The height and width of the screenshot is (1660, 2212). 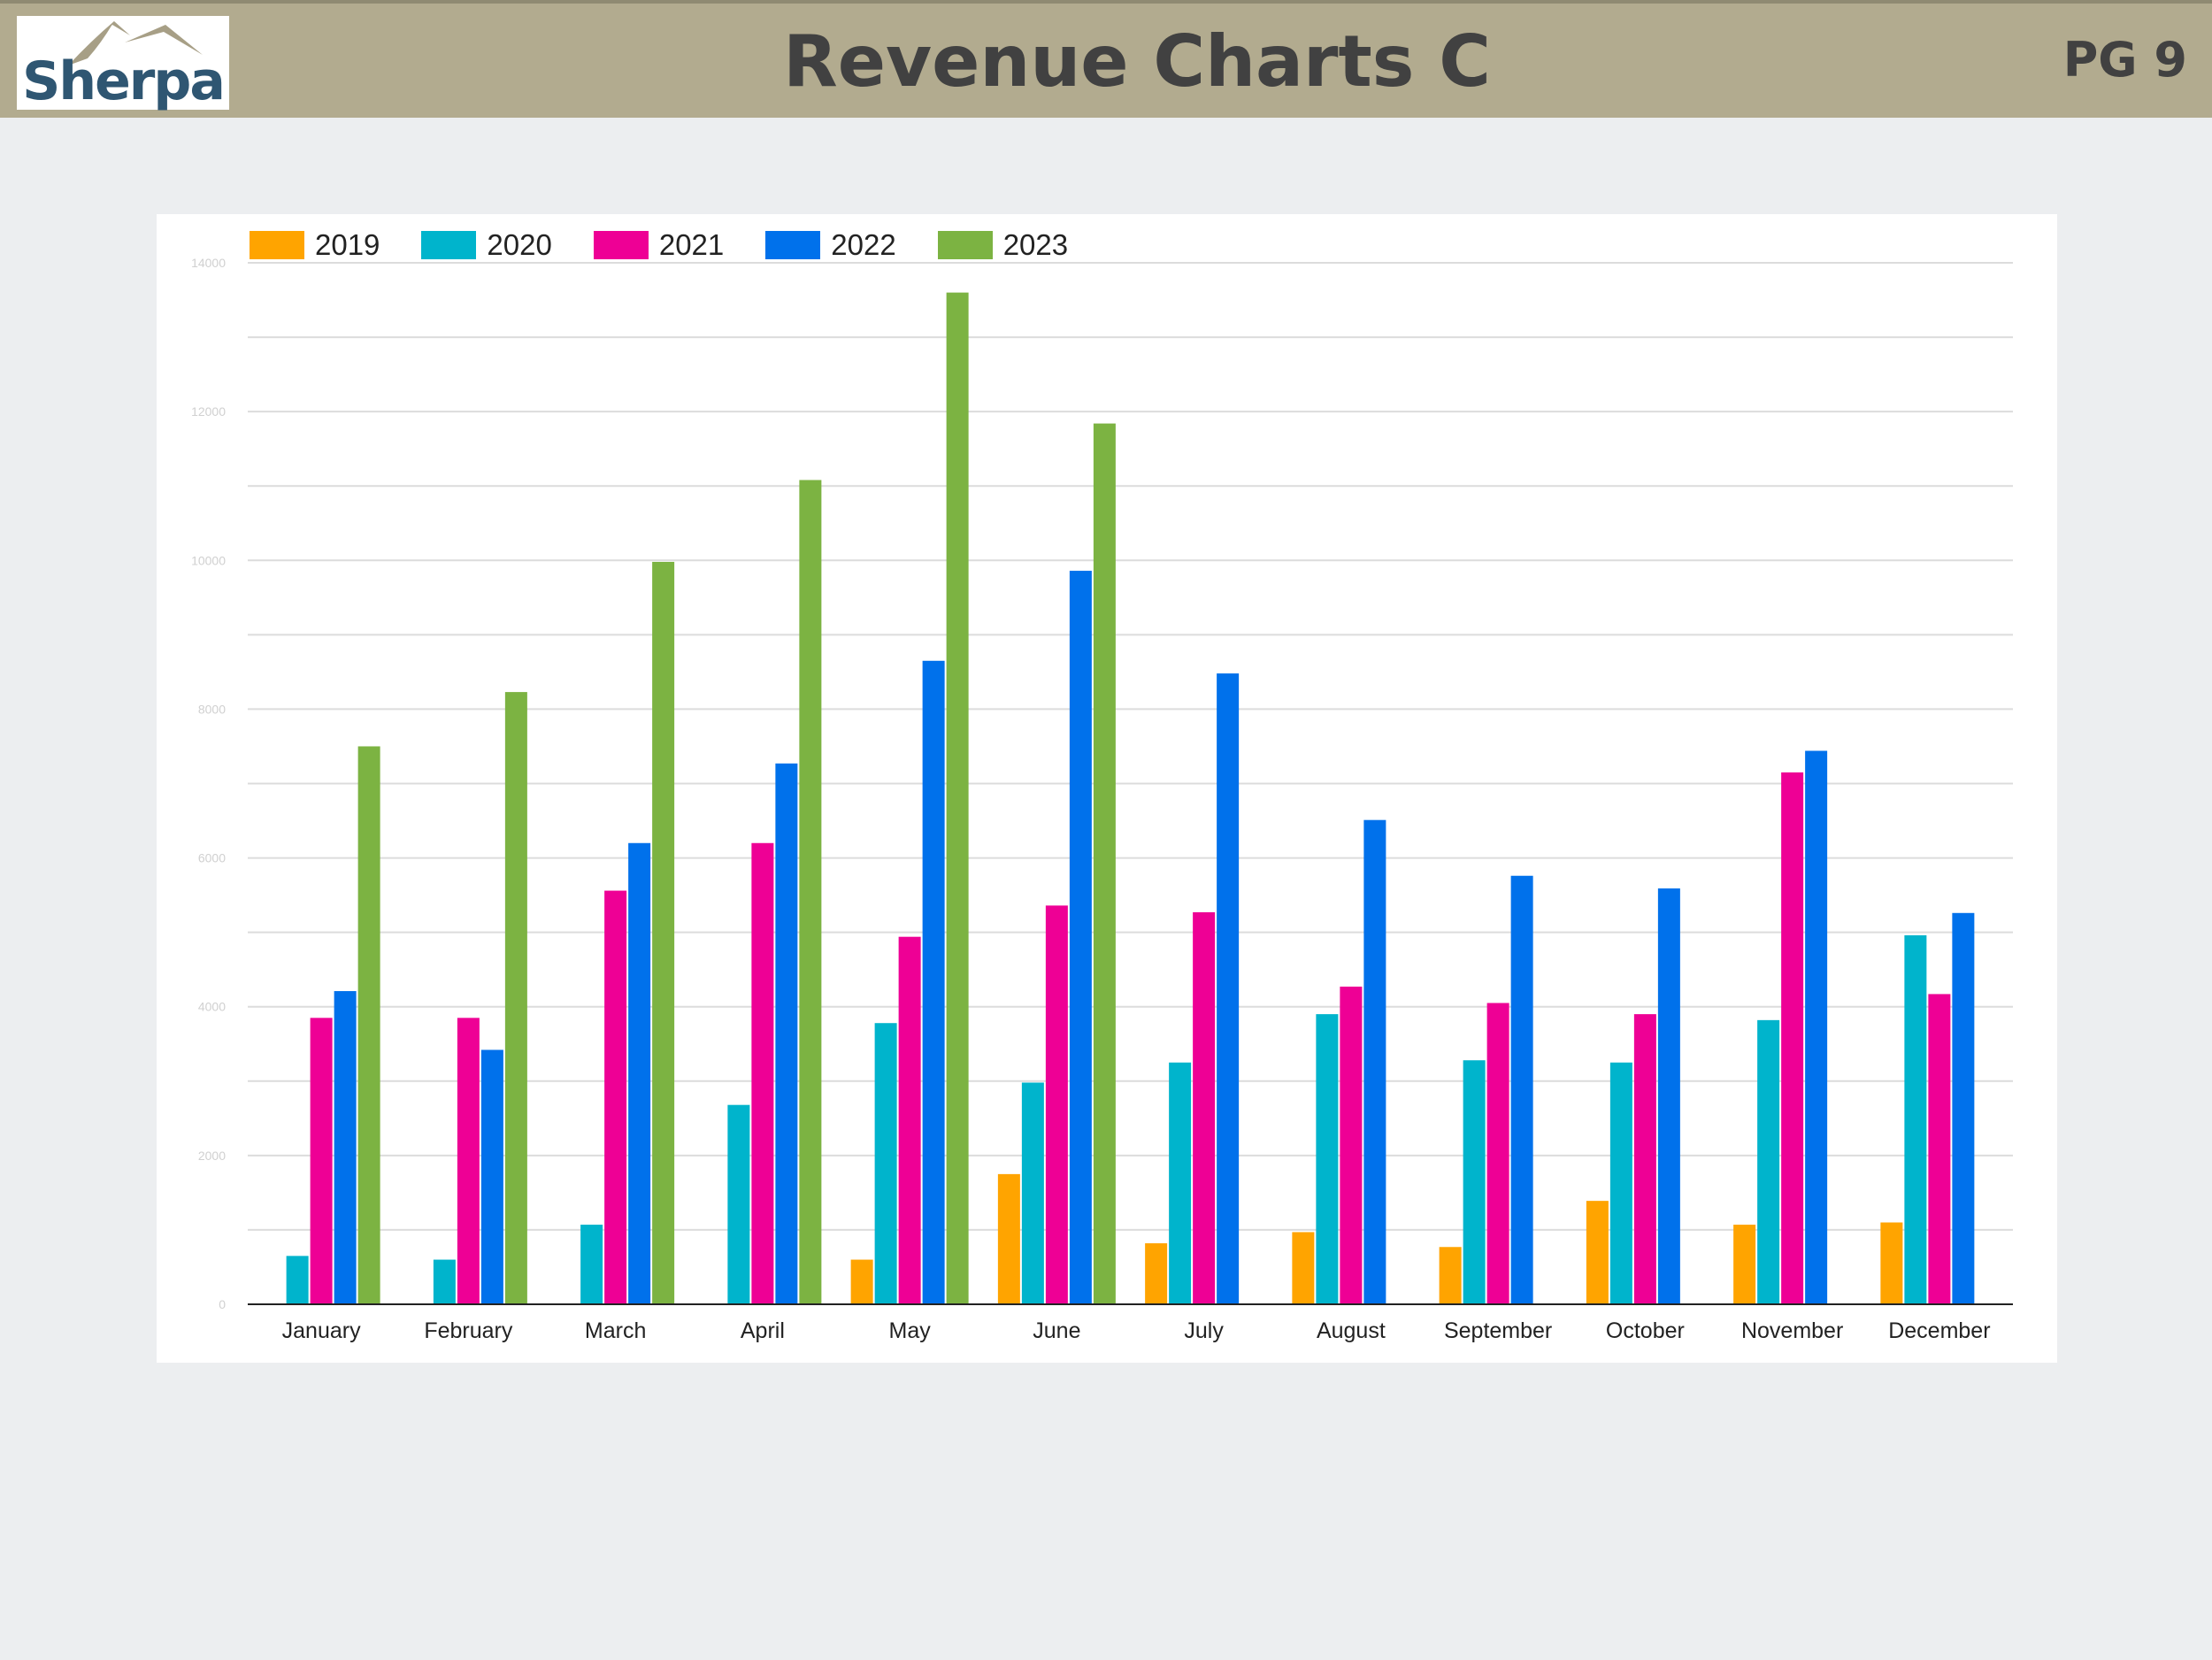 I want to click on bar-2022-july, so click(x=1229, y=988).